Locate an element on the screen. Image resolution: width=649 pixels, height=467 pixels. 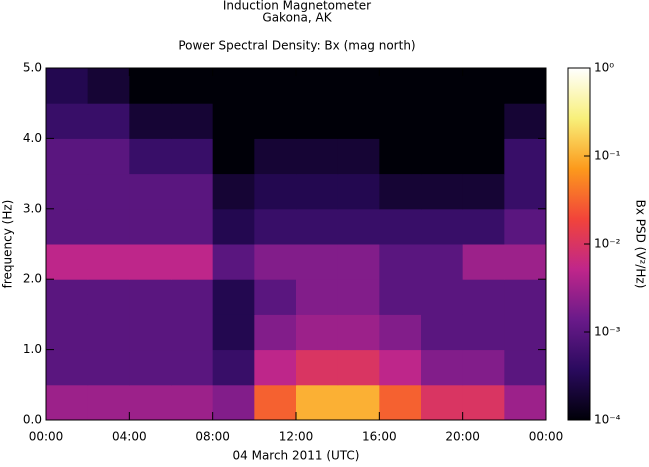
colorbar-tick-label: 10⁻⁴ is located at coordinates (607, 420).